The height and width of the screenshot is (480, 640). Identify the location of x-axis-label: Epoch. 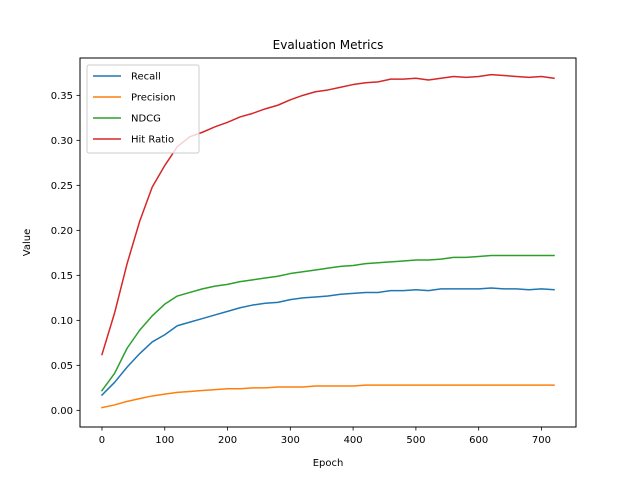
(328, 463).